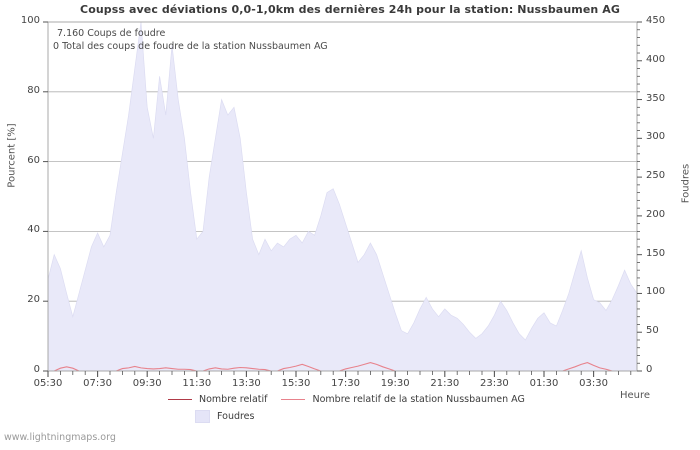  Describe the element at coordinates (33, 90) in the screenshot. I see `y-tick-left-80: 80` at that location.